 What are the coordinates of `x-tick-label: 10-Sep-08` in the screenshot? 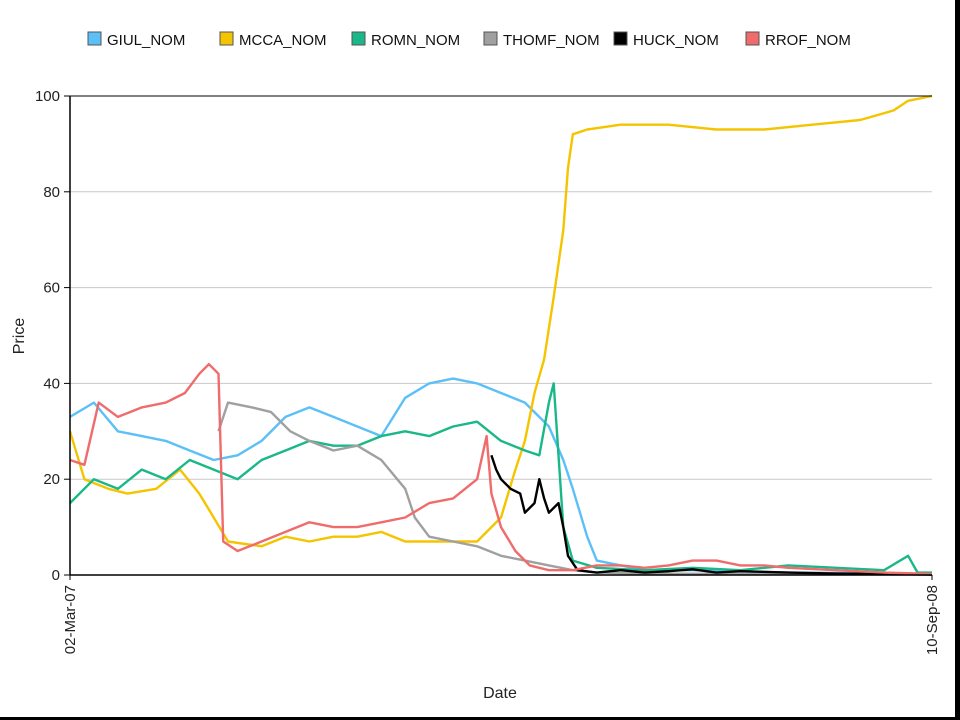 It's located at (932, 620).